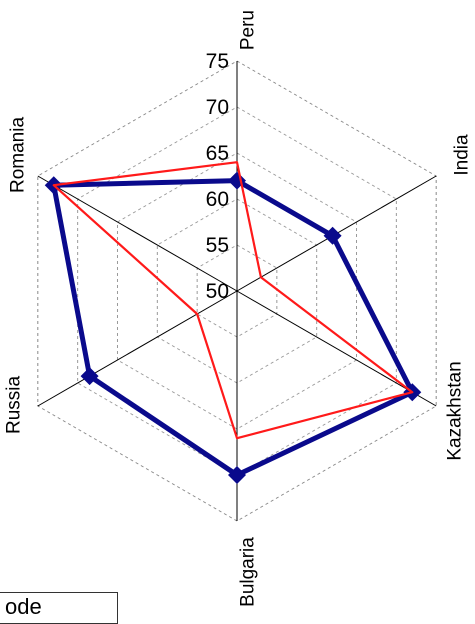 The height and width of the screenshot is (624, 475). What do you see at coordinates (137, 233) in the screenshot?
I see `spoke-romania` at bounding box center [137, 233].